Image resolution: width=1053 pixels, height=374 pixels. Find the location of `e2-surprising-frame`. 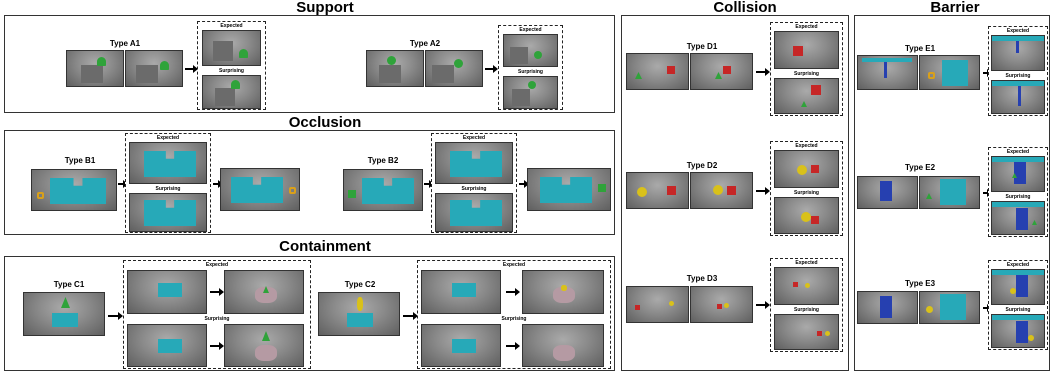

e2-surprising-frame is located at coordinates (1018, 218).